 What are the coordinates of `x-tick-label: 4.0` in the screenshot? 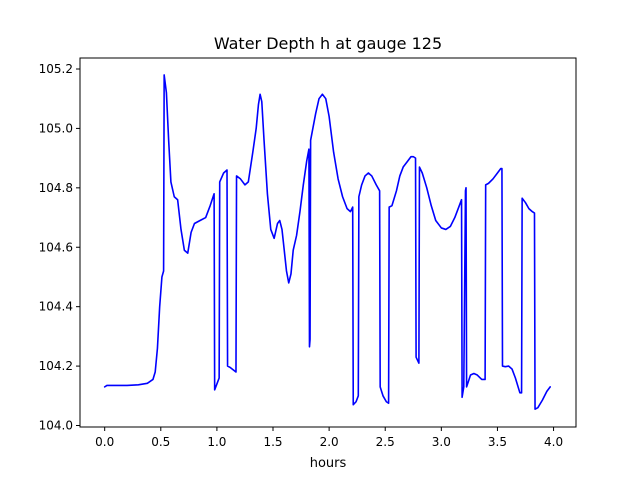 It's located at (553, 442).